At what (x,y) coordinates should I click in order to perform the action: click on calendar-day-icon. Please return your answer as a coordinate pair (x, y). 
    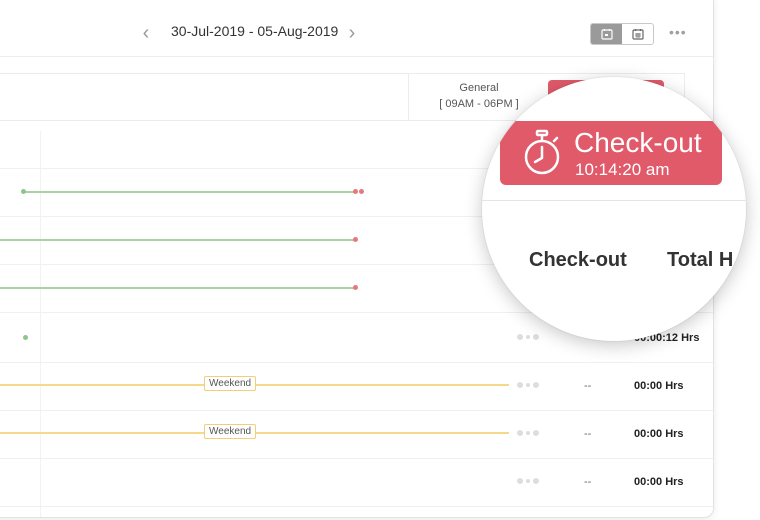
    Looking at the image, I should click on (606, 34).